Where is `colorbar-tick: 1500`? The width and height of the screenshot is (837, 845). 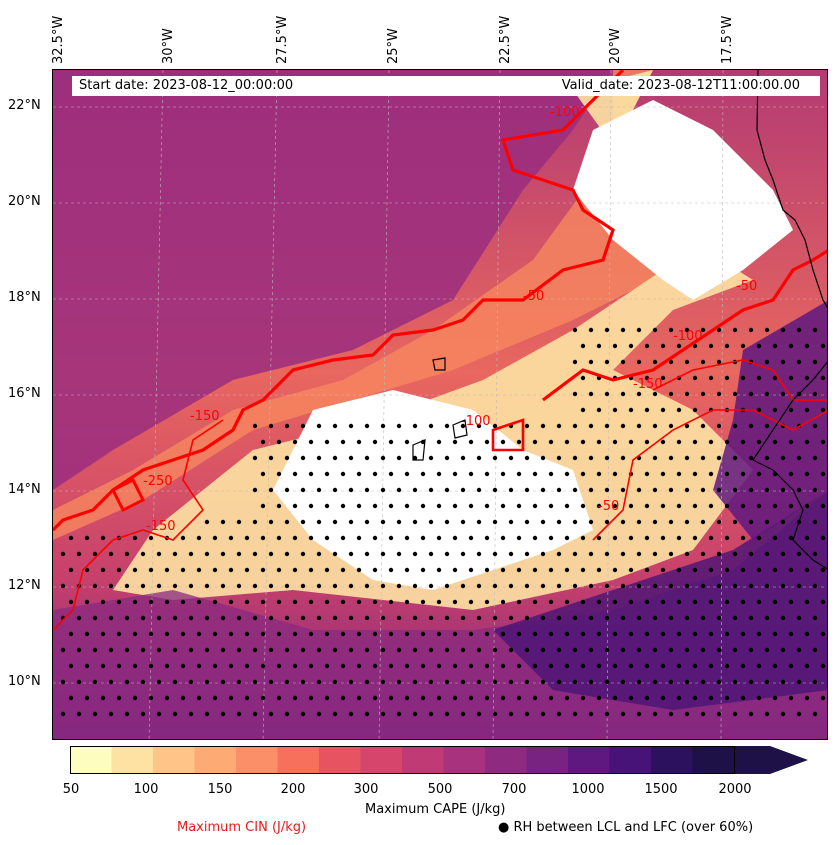 colorbar-tick: 1500 is located at coordinates (661, 789).